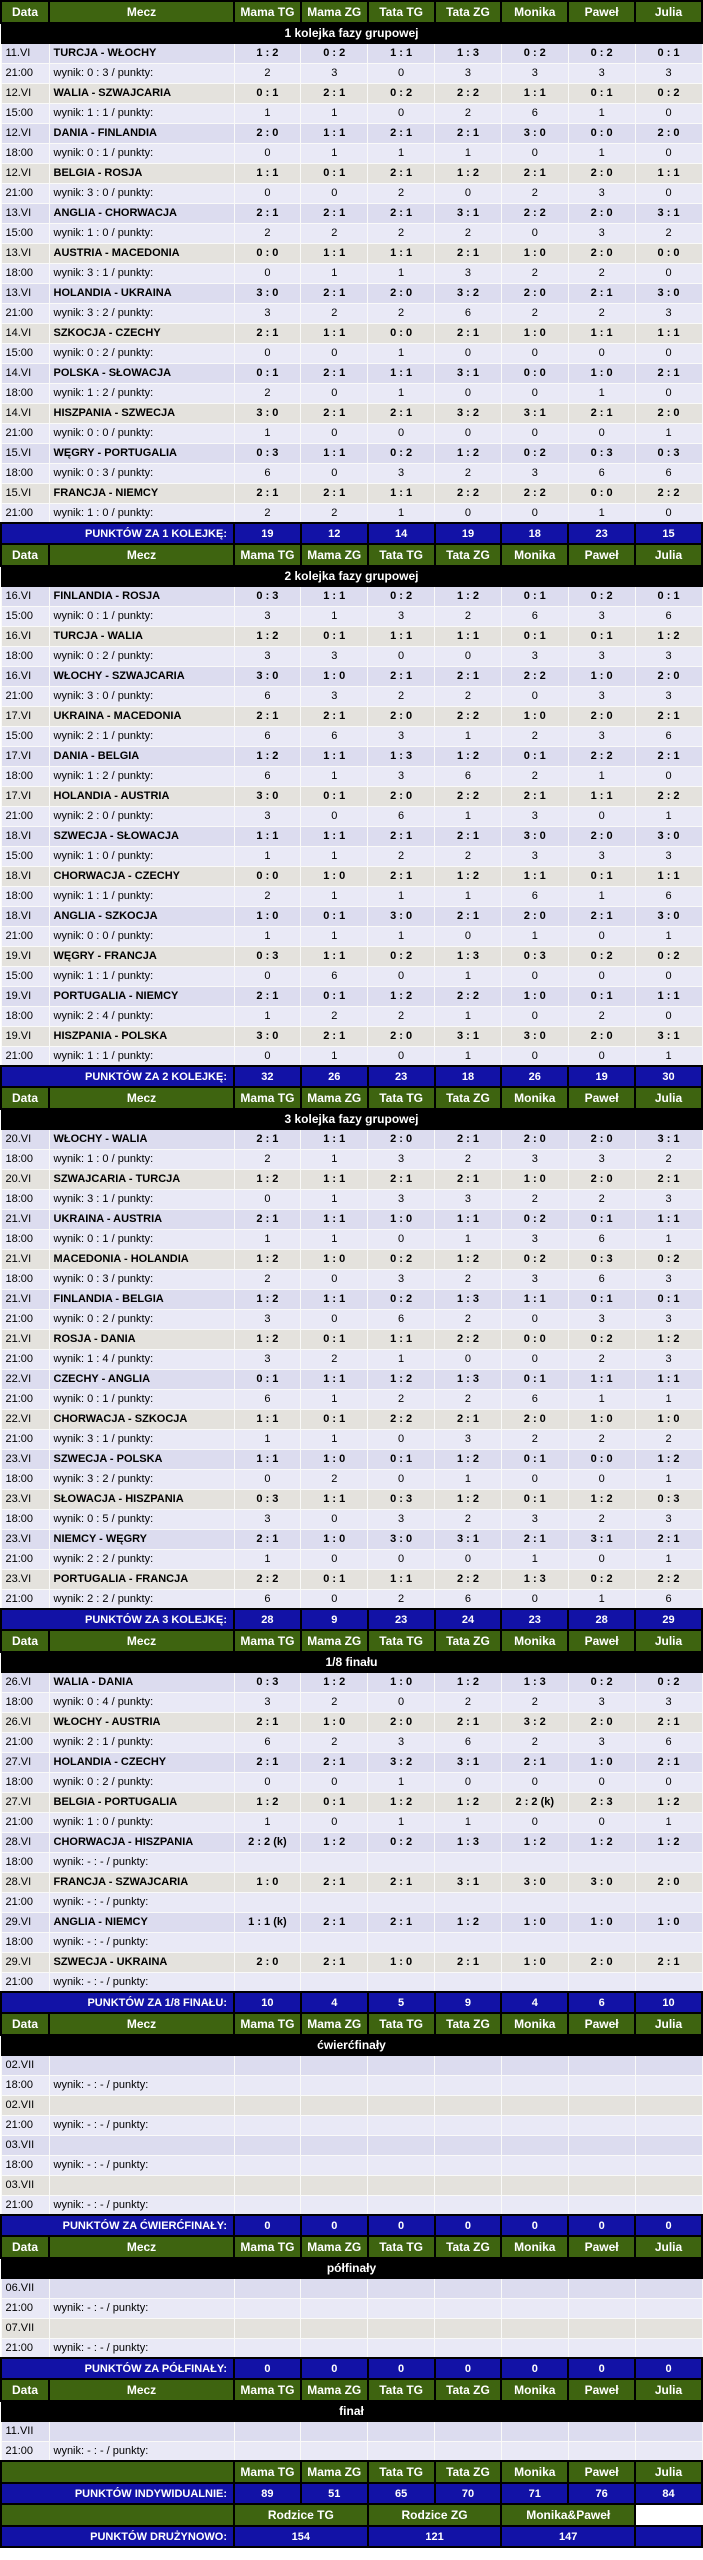 Image resolution: width=703 pixels, height=2560 pixels. What do you see at coordinates (351, 1619) in the screenshot?
I see `round-summary-row: PUNKTÓW ZA 3 KOLEJKĘ: 28 9 23 24 23 28 29` at bounding box center [351, 1619].